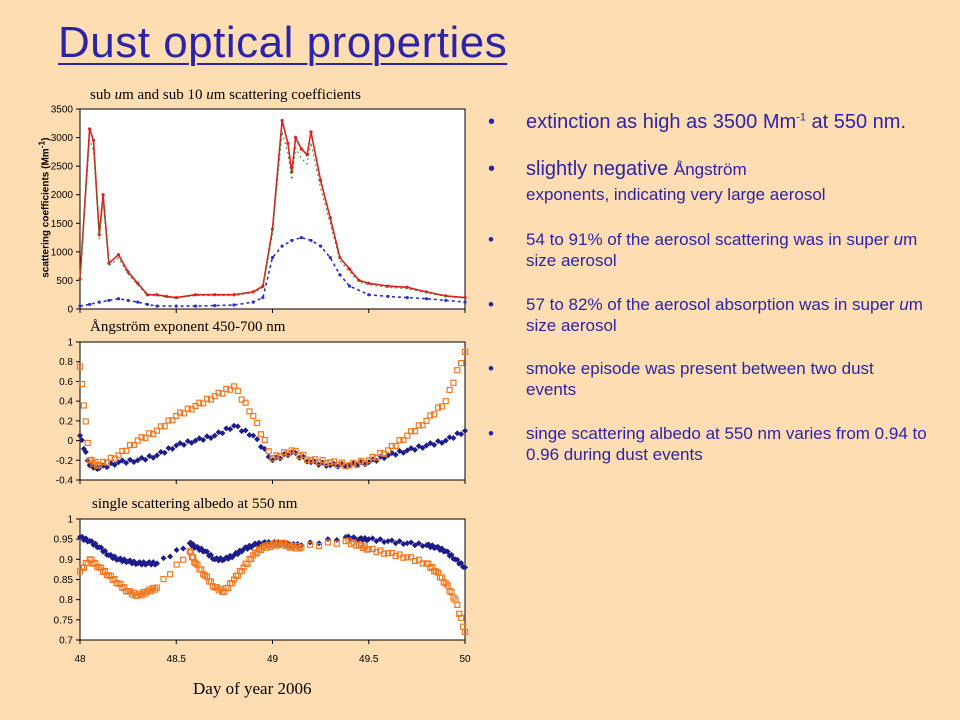  What do you see at coordinates (465, 659) in the screenshot?
I see `xtick-label: 50` at bounding box center [465, 659].